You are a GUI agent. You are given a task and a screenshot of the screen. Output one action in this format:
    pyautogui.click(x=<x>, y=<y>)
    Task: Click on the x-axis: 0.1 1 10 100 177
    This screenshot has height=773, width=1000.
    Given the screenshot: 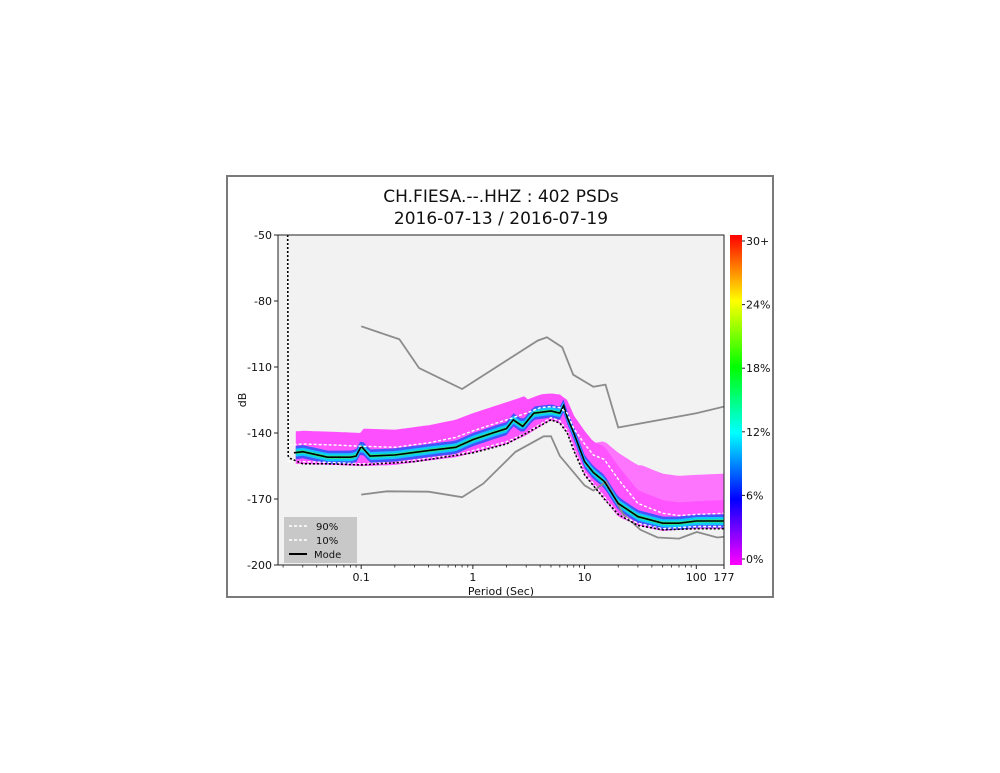 What is the action you would take?
    pyautogui.click(x=508, y=574)
    